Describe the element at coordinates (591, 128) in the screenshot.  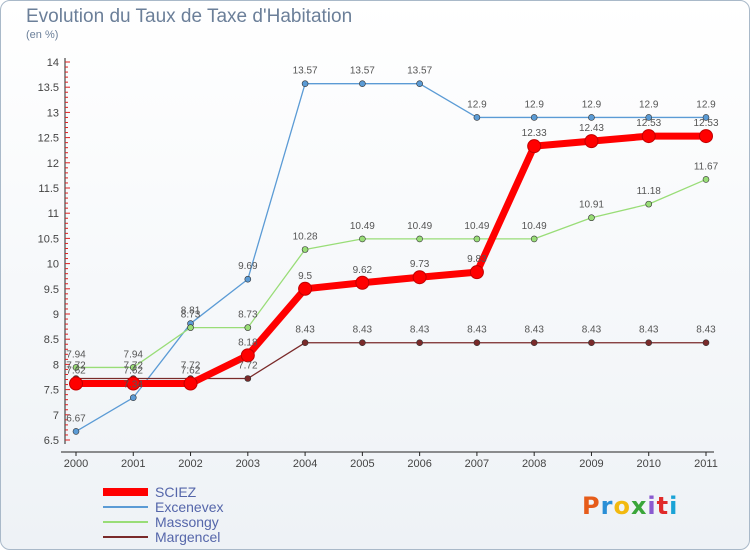
I see `data-label: 12.43` at that location.